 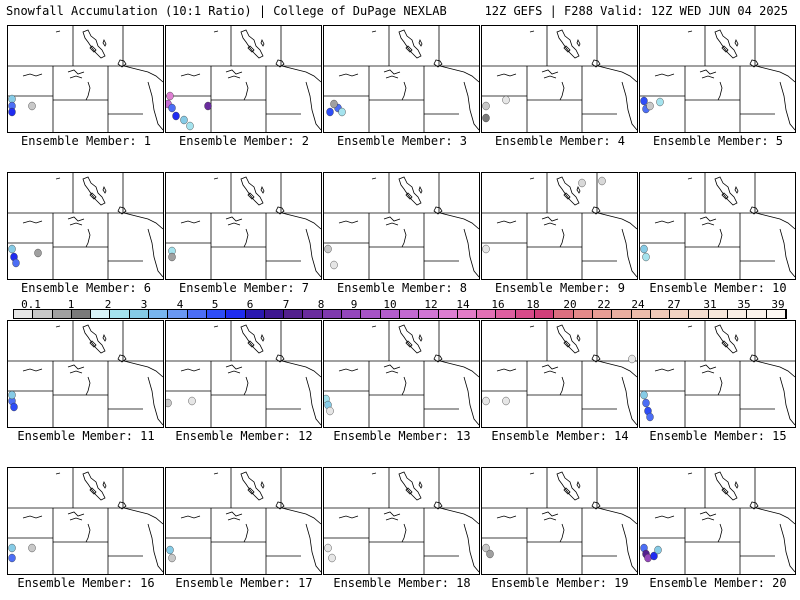 What do you see at coordinates (86, 288) in the screenshot?
I see `ensemble-member-label: Ensemble Member: 6` at bounding box center [86, 288].